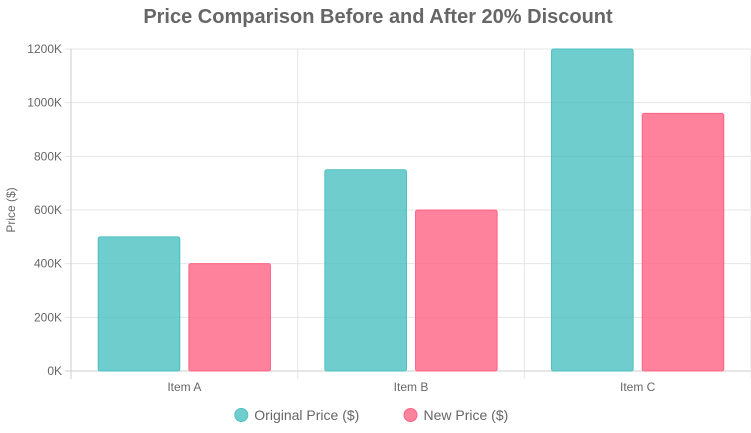 This screenshot has height=433, width=751. Describe the element at coordinates (411, 387) in the screenshot. I see `x-tick-label: Item B` at that location.